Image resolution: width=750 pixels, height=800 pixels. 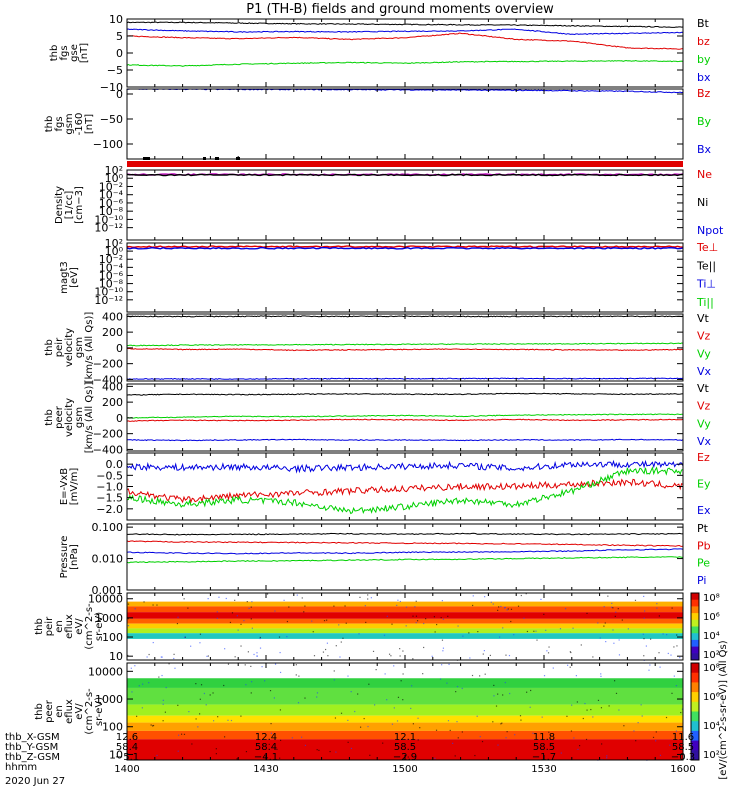 I want to click on status-bar-segment, so click(x=217, y=158).